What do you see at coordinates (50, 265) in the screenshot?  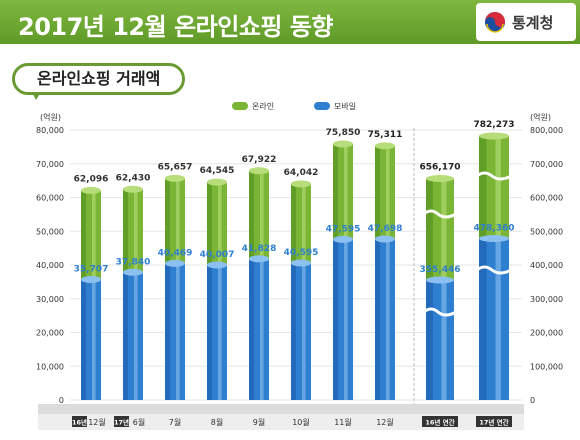 I see `y-tick-label: 40,000` at bounding box center [50, 265].